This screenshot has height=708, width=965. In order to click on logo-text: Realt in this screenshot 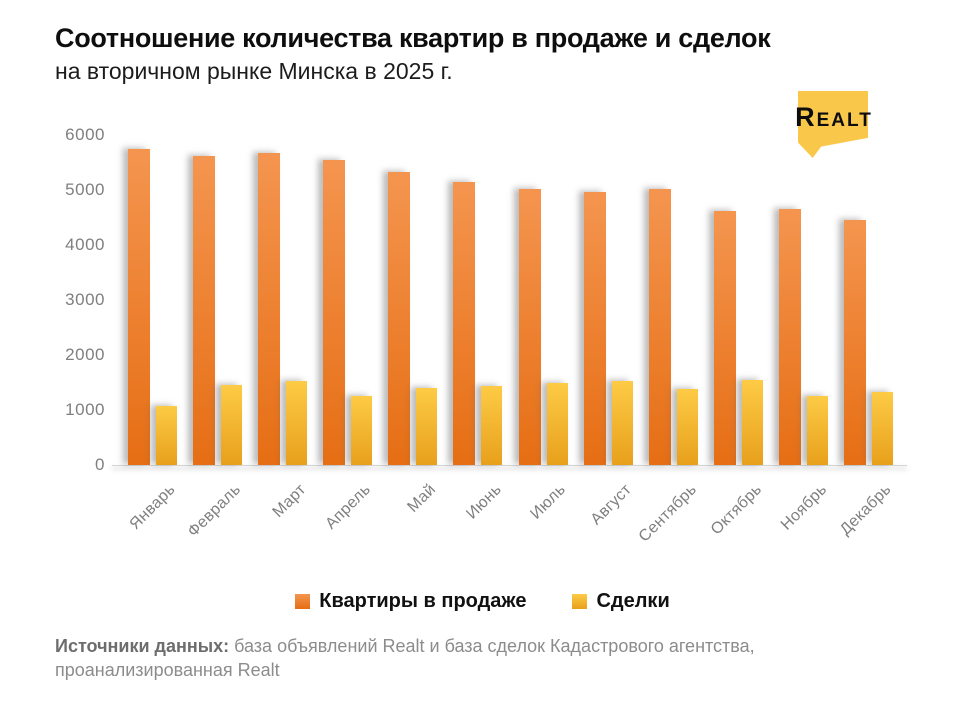, I will do `click(834, 117)`.